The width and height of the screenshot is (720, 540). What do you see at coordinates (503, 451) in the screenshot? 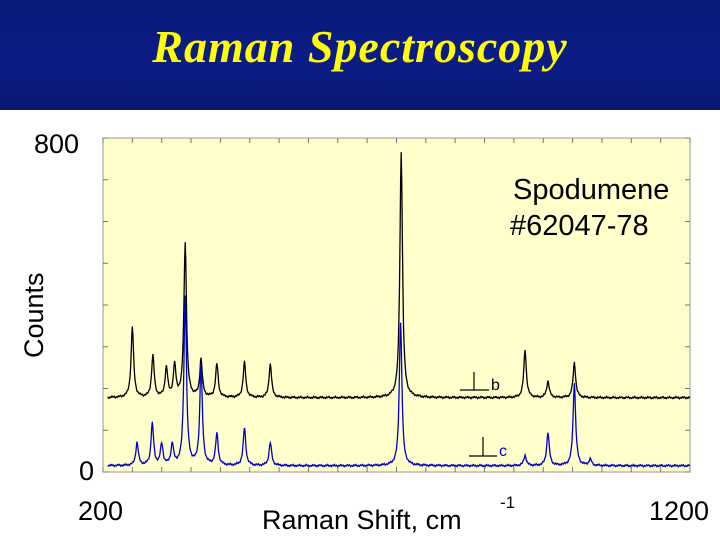
I see `orientation-label-c: c` at bounding box center [503, 451].